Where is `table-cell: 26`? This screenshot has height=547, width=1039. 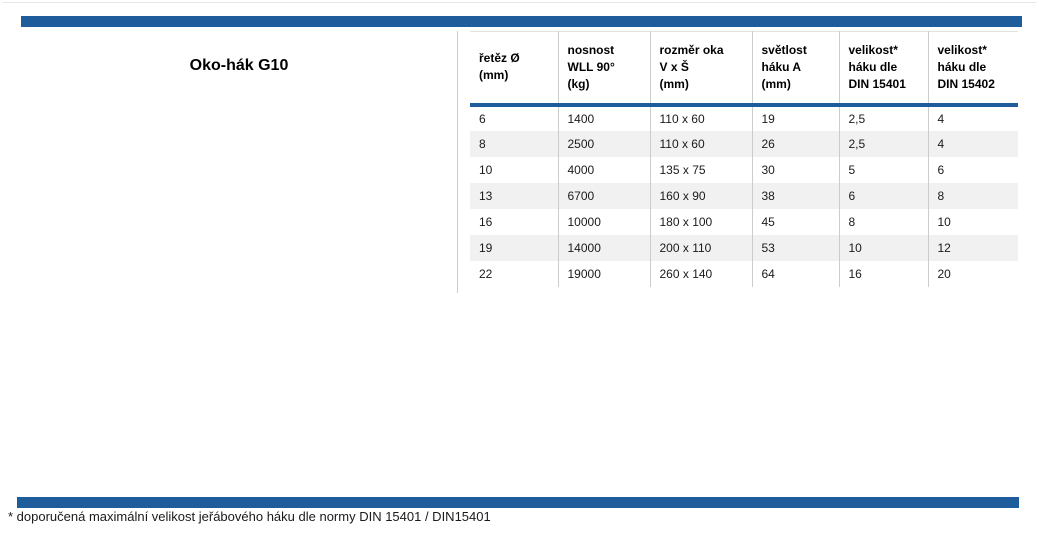 table-cell: 26 is located at coordinates (795, 143).